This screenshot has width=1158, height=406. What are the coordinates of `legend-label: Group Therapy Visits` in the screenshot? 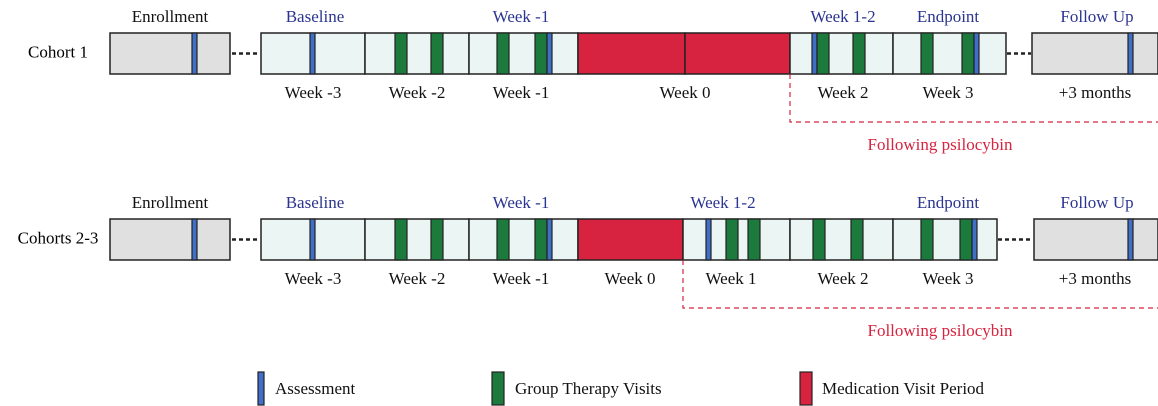 It's located at (588, 388).